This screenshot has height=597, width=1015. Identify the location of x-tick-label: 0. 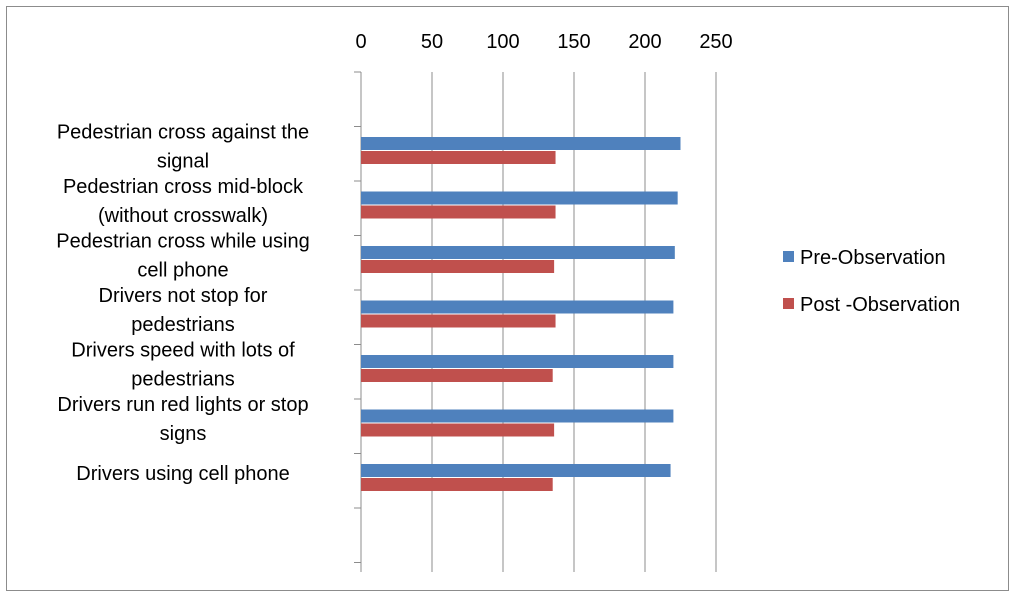
(360, 42).